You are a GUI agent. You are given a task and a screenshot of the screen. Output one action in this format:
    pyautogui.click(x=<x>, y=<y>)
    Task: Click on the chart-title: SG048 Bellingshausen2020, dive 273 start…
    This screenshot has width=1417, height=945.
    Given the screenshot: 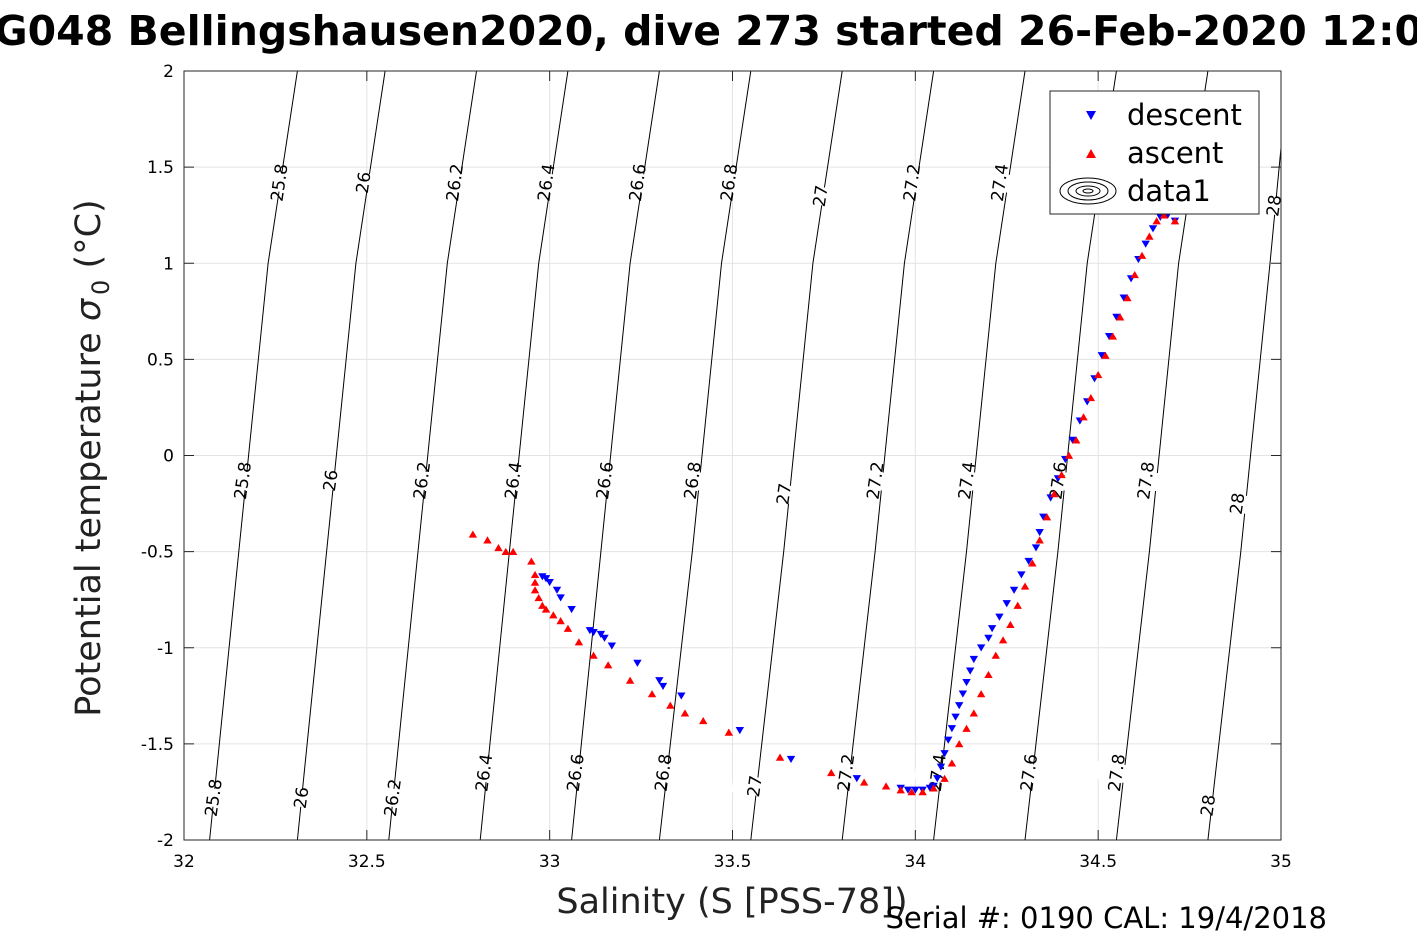 What is the action you would take?
    pyautogui.click(x=708, y=31)
    